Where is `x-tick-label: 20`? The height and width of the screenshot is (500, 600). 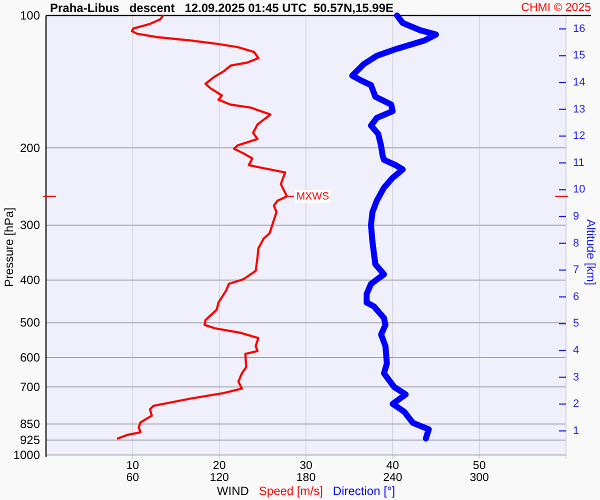 x-tick-label: 20 is located at coordinates (219, 466).